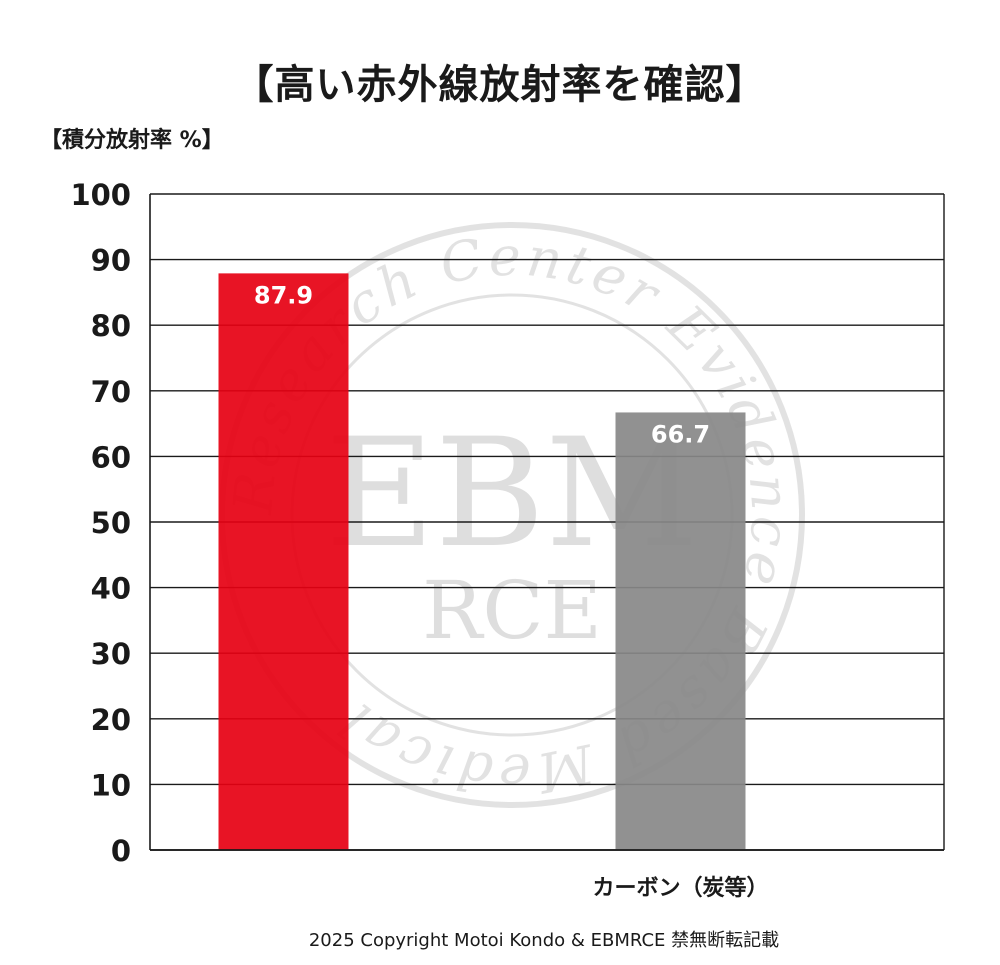 Image resolution: width=1000 pixels, height=965 pixels. What do you see at coordinates (100, 195) in the screenshot?
I see `y-tick-label: 100` at bounding box center [100, 195].